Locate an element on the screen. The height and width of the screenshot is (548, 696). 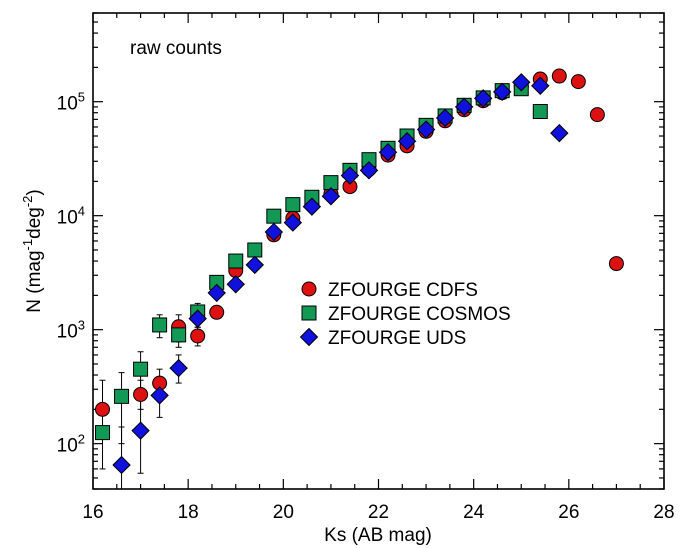
legend-circle-marker is located at coordinates (309, 289).